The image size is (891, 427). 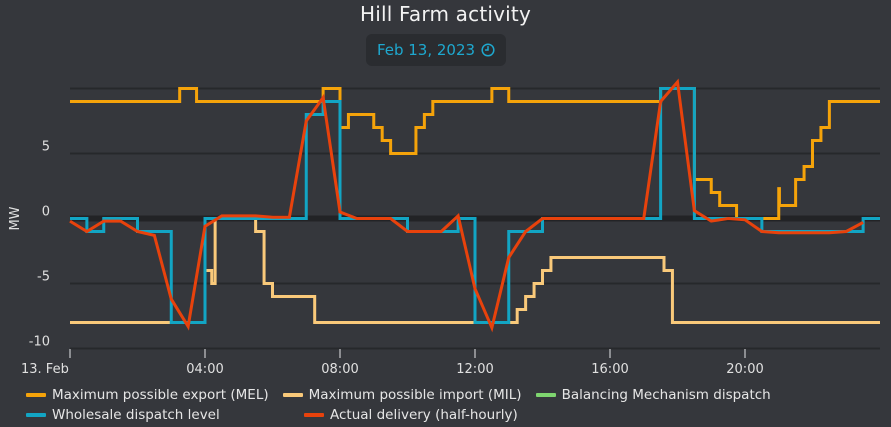 I want to click on x-tick-label: 16:00, so click(x=609, y=369).